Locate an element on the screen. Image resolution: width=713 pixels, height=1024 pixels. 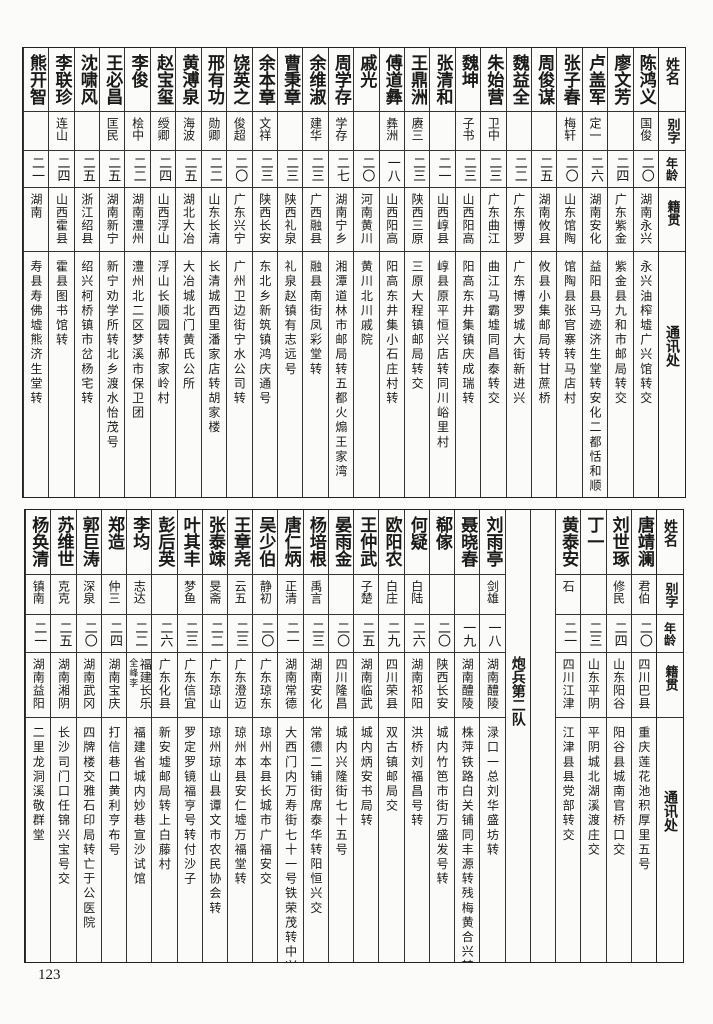
person-name: 叶其丰 is located at coordinates (189, 542).